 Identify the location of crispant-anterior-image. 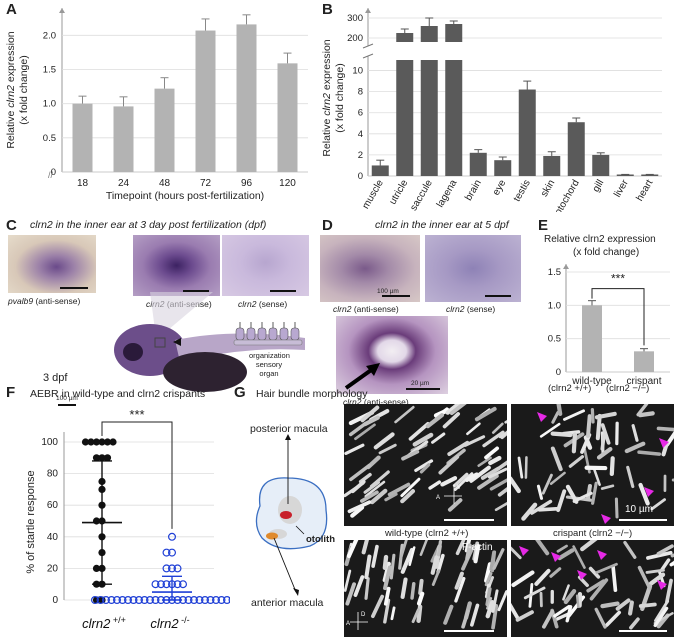
(592, 588).